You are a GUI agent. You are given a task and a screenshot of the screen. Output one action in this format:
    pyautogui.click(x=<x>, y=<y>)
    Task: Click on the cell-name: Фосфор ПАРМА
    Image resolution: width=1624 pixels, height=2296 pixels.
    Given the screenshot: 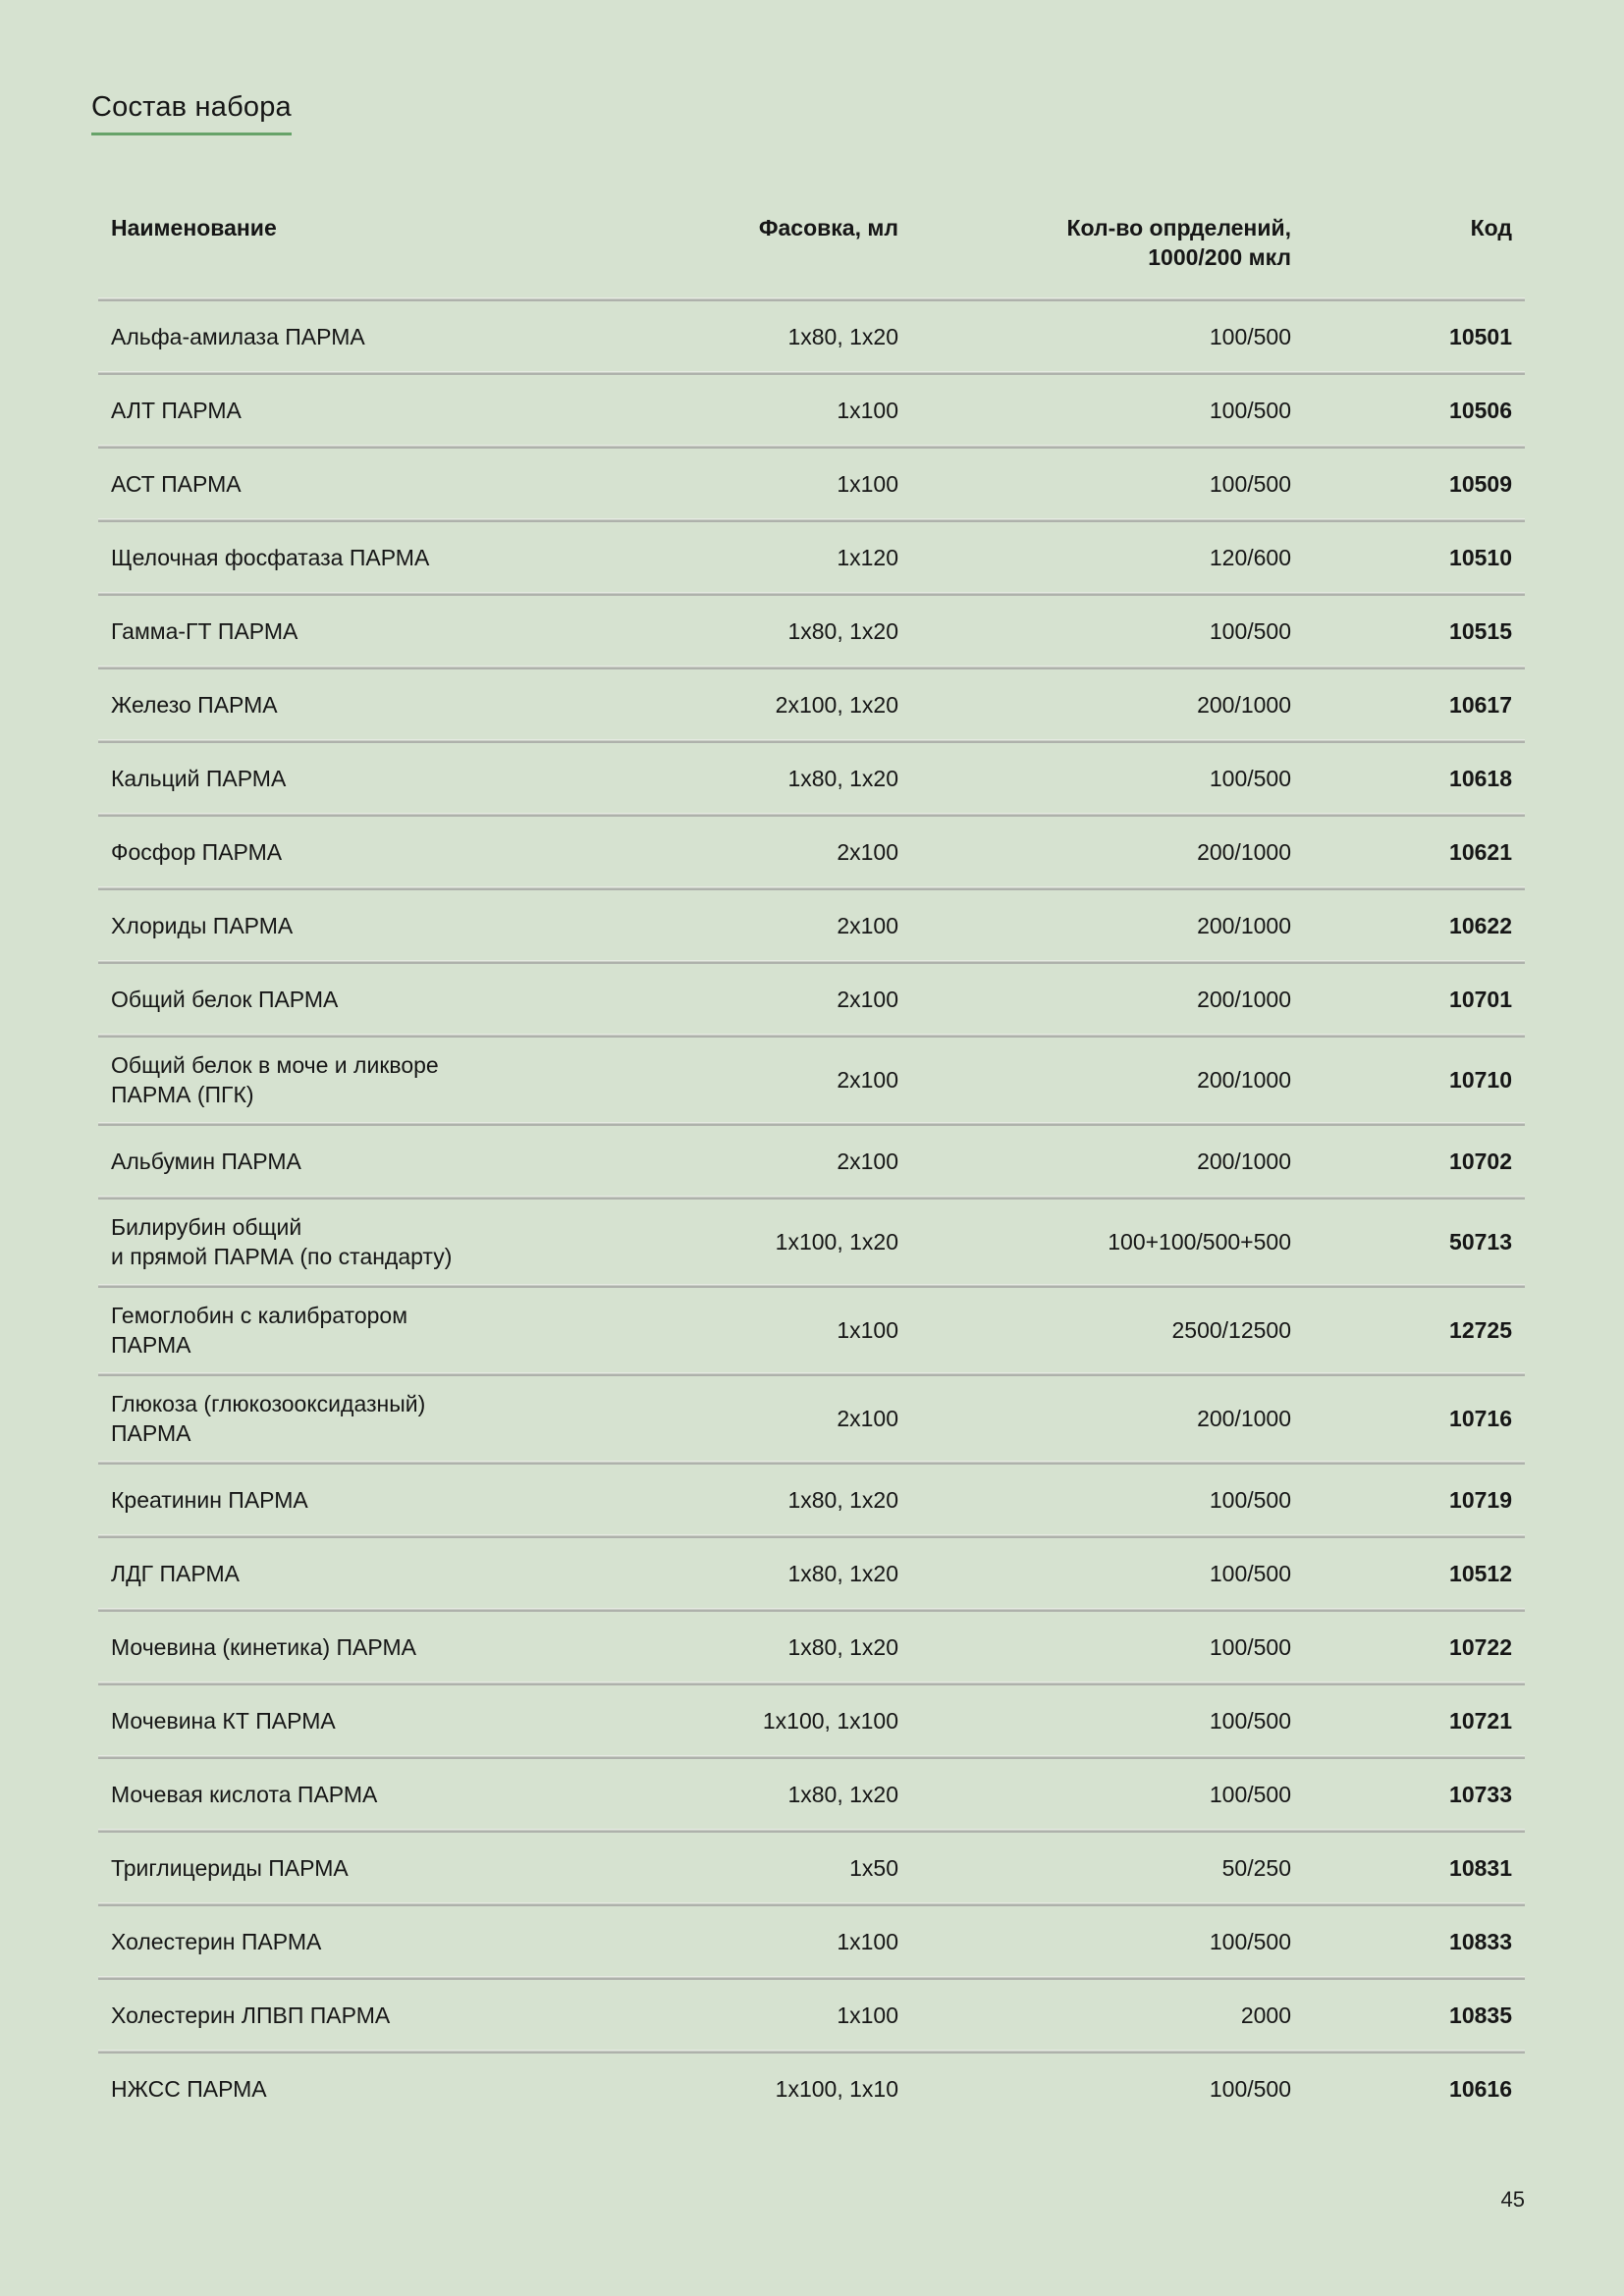 What is the action you would take?
    pyautogui.click(x=197, y=852)
    